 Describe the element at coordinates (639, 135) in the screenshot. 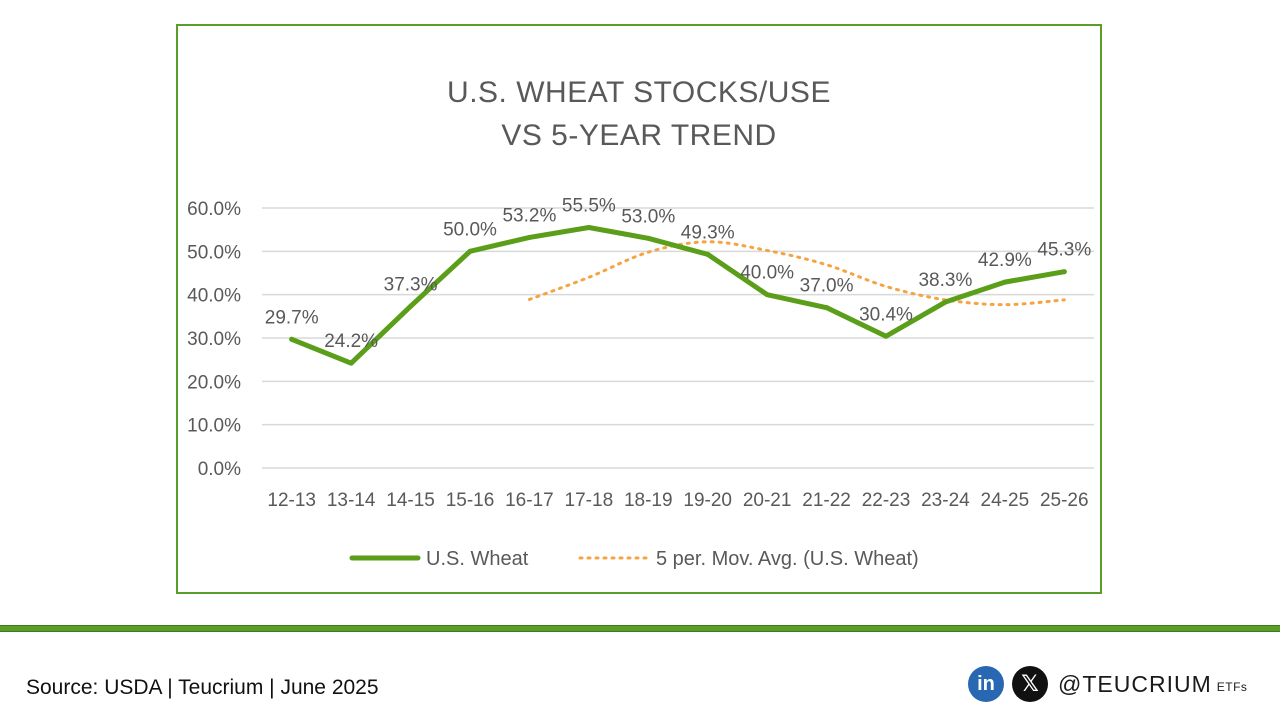

I see `chart-title-line-2: VS 5-YEAR TREND` at that location.